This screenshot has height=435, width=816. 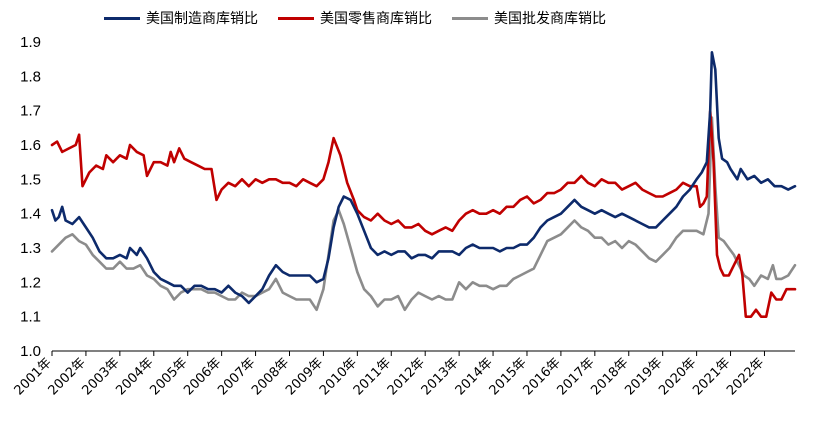 I want to click on y-tick-label: 1.0, so click(x=30, y=351).